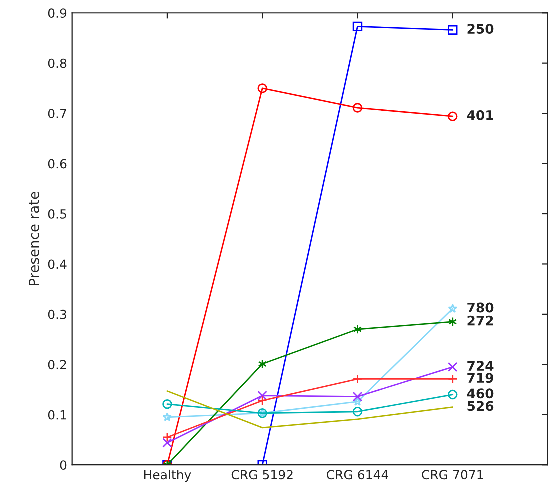 The height and width of the screenshot is (486, 548). Describe the element at coordinates (481, 366) in the screenshot. I see `series-label: 724` at that location.